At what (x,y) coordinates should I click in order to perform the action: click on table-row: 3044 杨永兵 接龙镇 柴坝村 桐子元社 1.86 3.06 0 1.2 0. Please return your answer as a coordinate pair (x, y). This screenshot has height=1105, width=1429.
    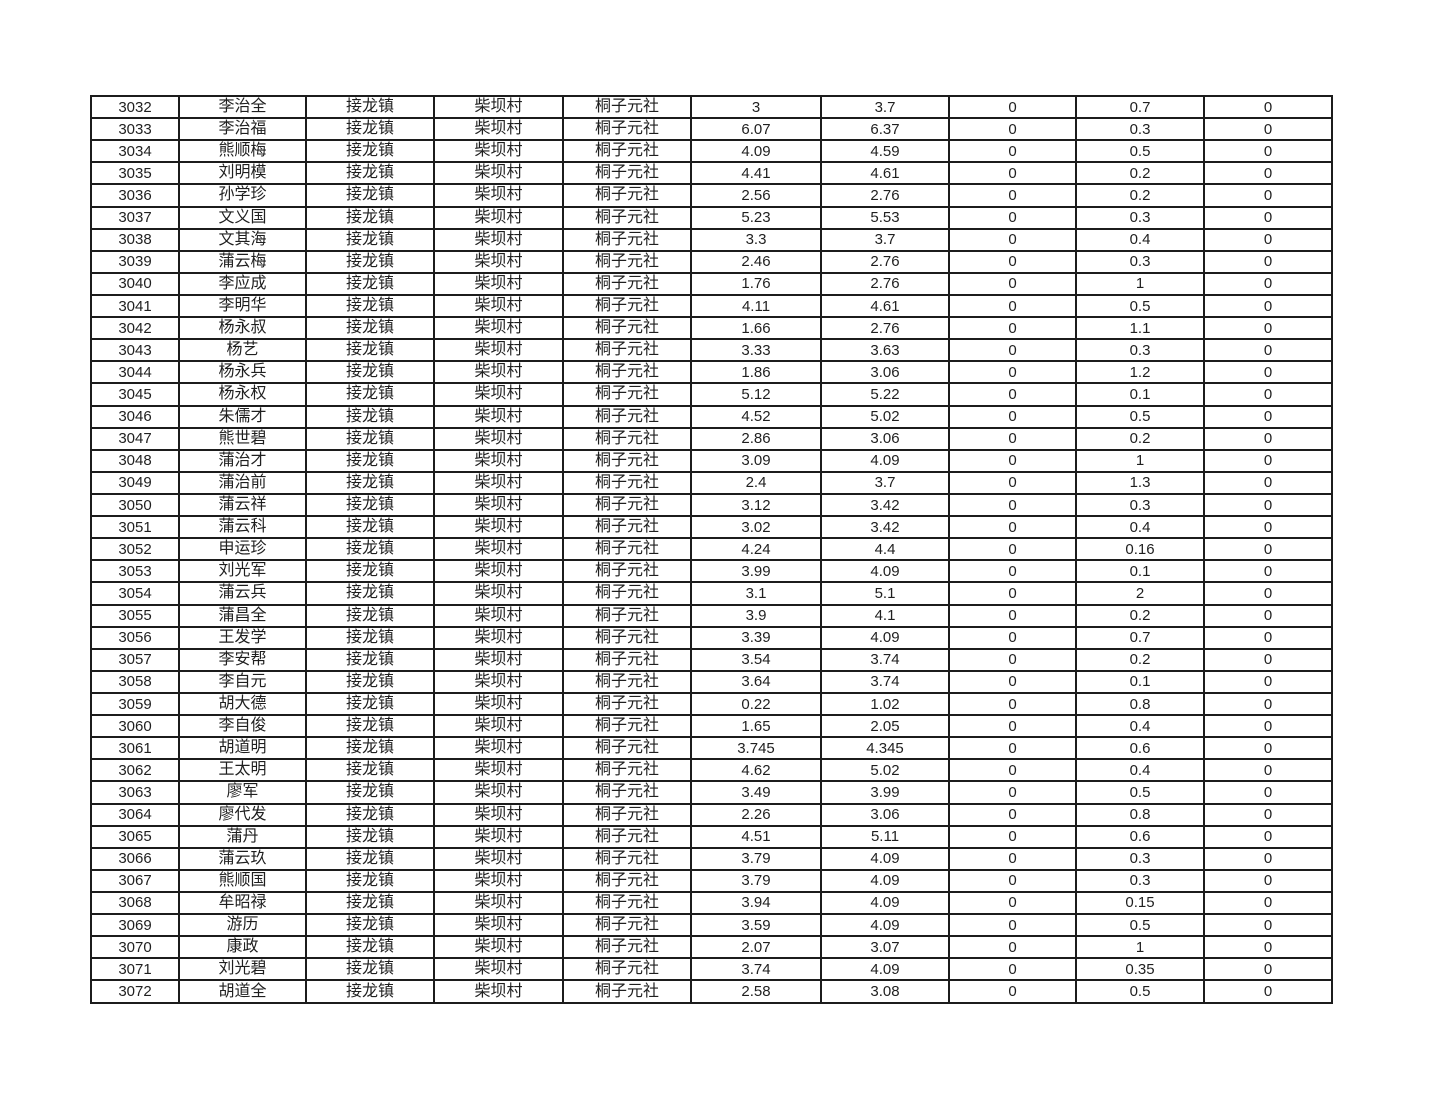
    Looking at the image, I should click on (711, 372).